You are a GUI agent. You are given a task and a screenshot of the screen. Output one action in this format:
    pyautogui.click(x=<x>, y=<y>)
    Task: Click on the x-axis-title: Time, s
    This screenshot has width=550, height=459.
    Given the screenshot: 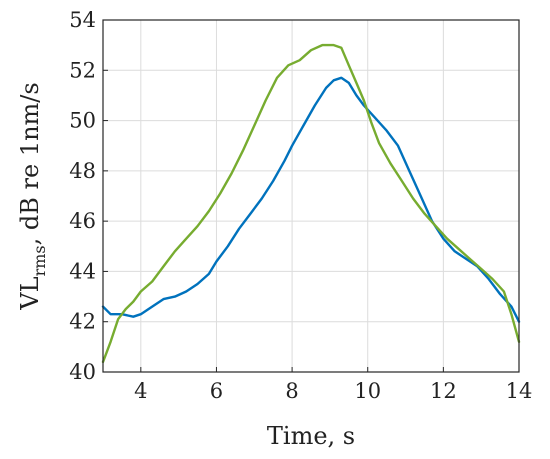 What is the action you would take?
    pyautogui.click(x=311, y=436)
    